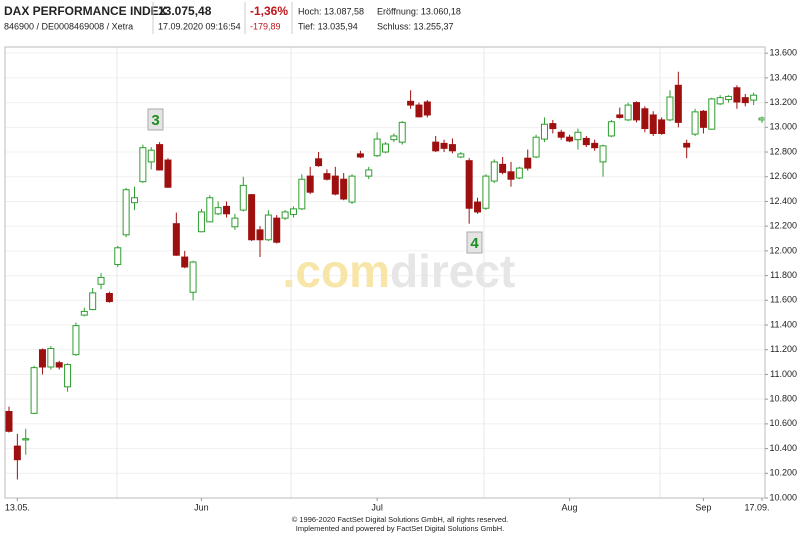  Describe the element at coordinates (783, 349) in the screenshot. I see `y-tick-label: 11.200` at that location.